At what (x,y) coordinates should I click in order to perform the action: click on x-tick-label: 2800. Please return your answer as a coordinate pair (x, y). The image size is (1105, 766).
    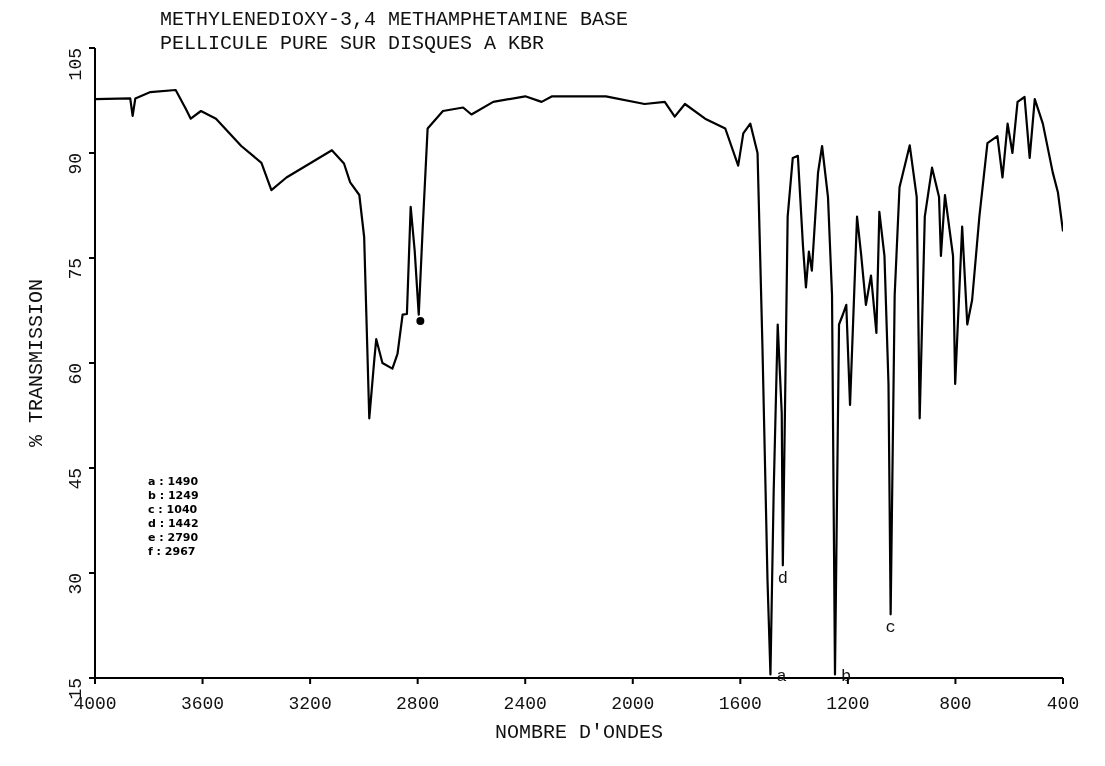
    Looking at the image, I should click on (418, 703).